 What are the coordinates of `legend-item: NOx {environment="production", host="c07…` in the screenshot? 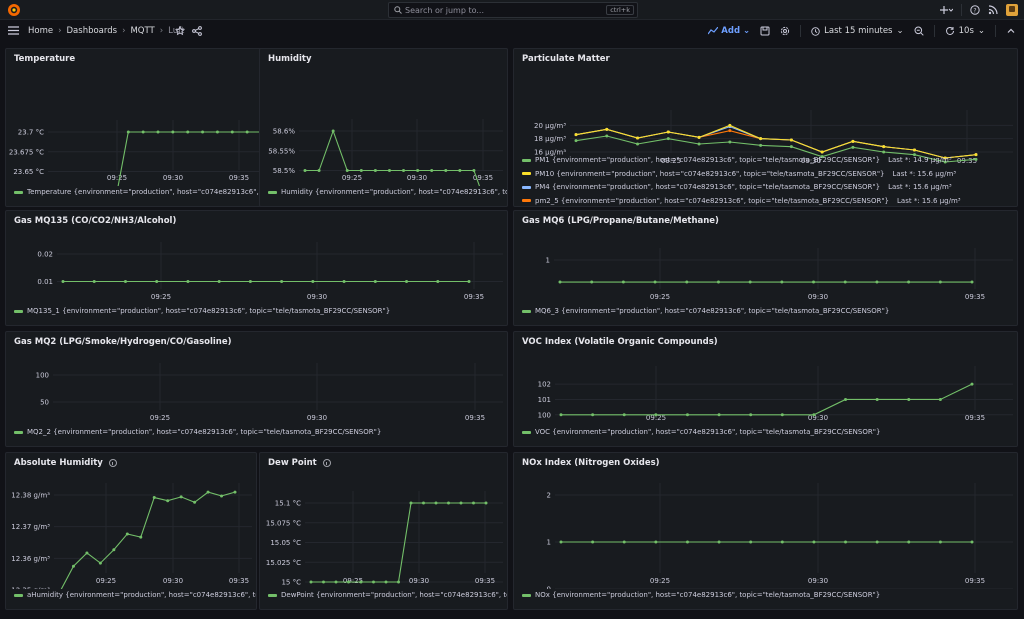 It's located at (701, 595).